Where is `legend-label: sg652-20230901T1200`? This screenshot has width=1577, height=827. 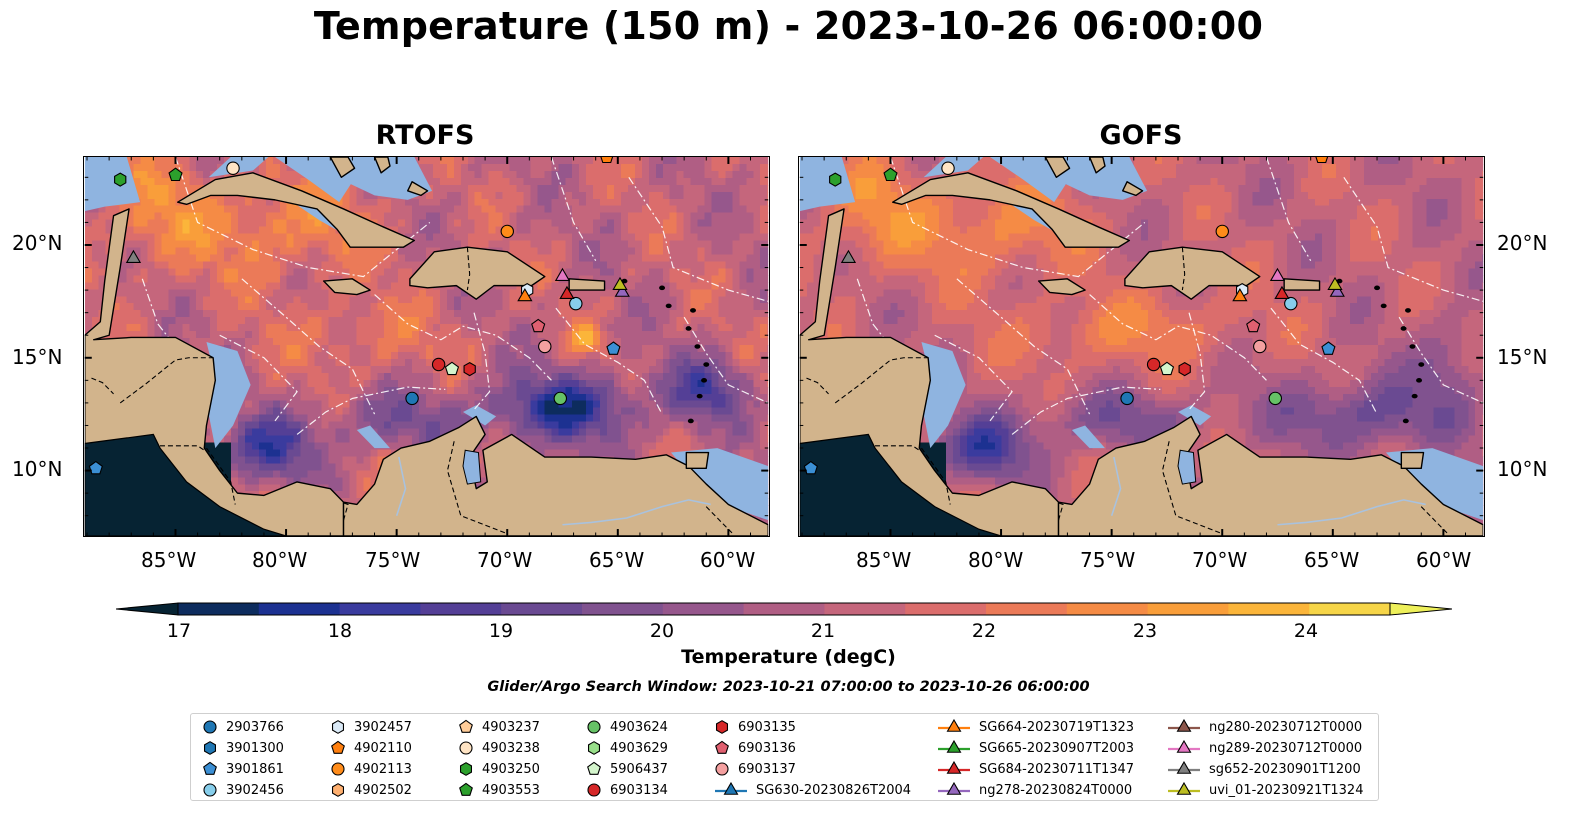 legend-label: sg652-20230901T1200 is located at coordinates (1285, 769).